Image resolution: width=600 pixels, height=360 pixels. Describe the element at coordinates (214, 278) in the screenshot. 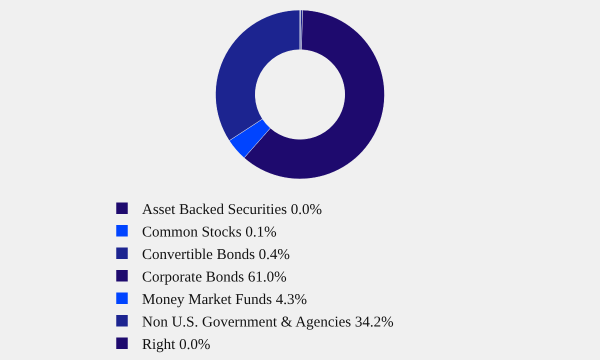

I see `legend-label: Corporate Bonds 61.0%` at that location.